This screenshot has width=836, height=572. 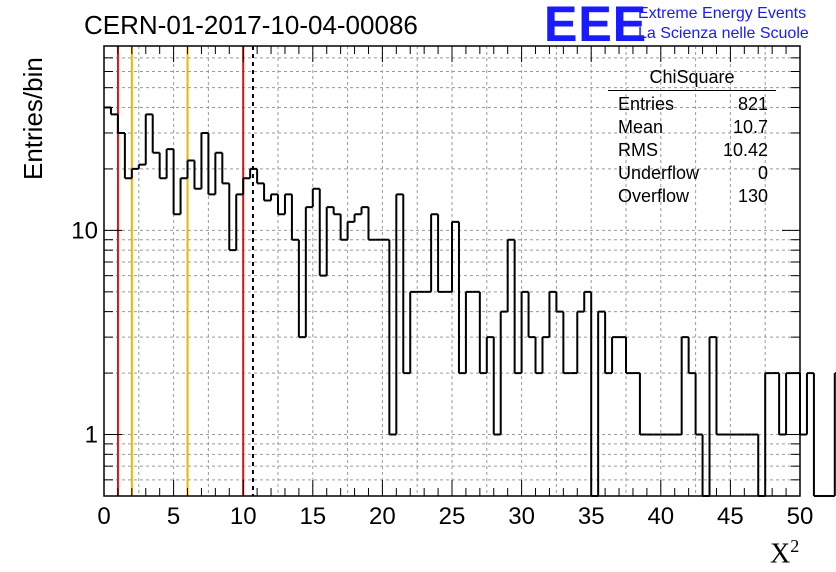 I want to click on logo-line-1: Extreme Energy Events, so click(x=722, y=13).